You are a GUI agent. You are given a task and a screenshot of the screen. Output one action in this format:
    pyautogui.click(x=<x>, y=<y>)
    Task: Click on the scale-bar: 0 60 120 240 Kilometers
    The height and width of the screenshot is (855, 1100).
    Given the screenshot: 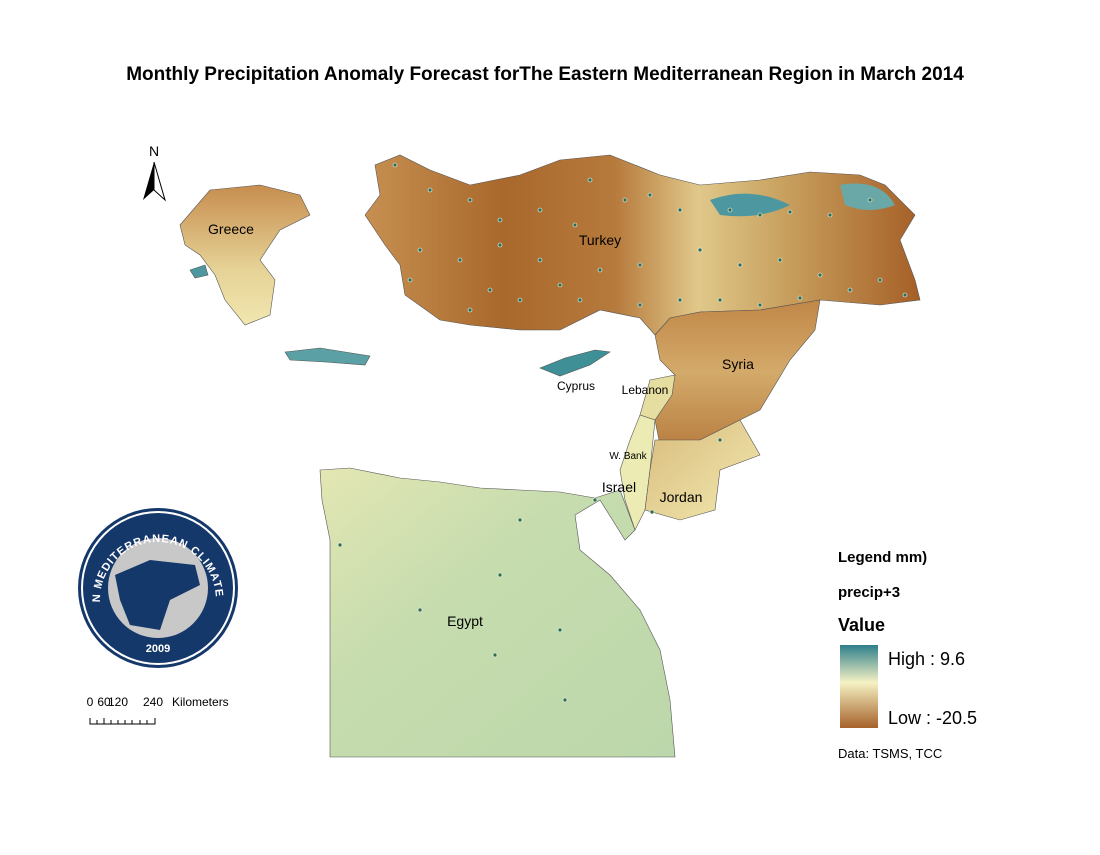 What is the action you would take?
    pyautogui.click(x=158, y=710)
    